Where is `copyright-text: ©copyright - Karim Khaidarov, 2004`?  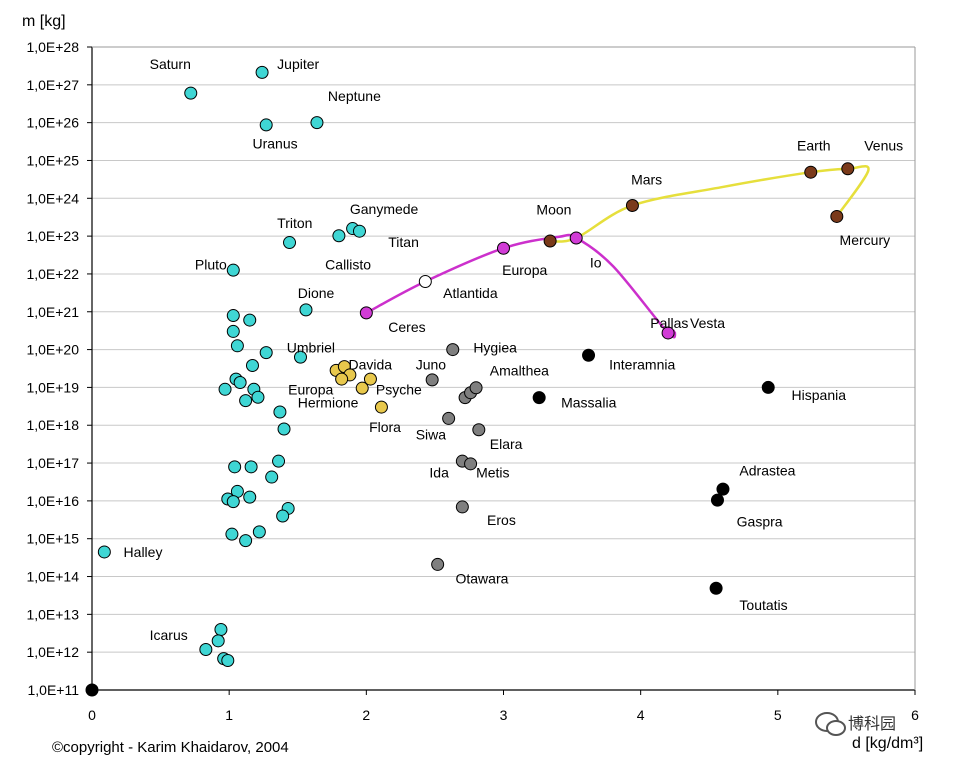 copyright-text: ©copyright - Karim Khaidarov, 2004 is located at coordinates (170, 747).